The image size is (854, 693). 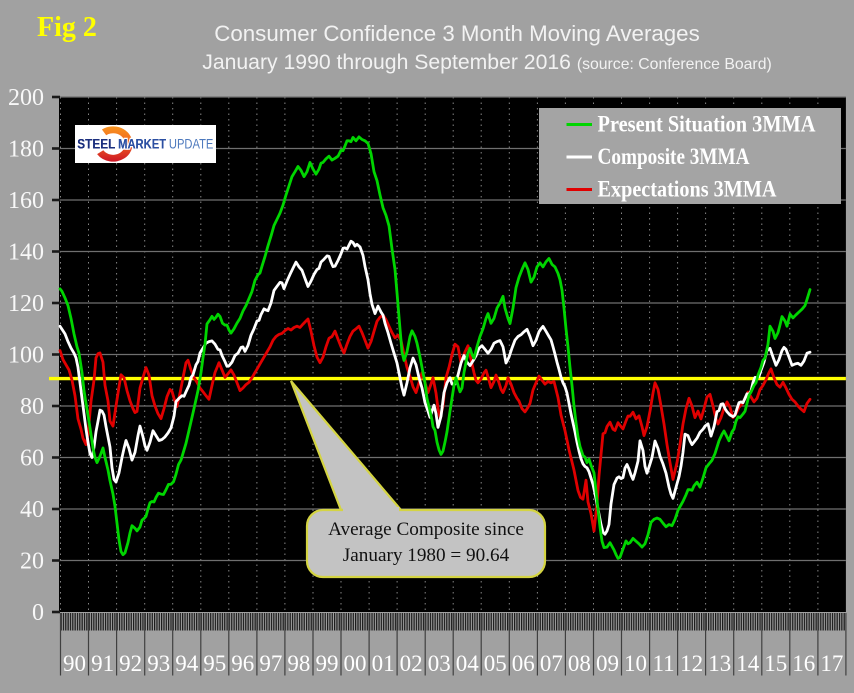 What do you see at coordinates (242, 663) in the screenshot?
I see `svg-text: 96` at bounding box center [242, 663].